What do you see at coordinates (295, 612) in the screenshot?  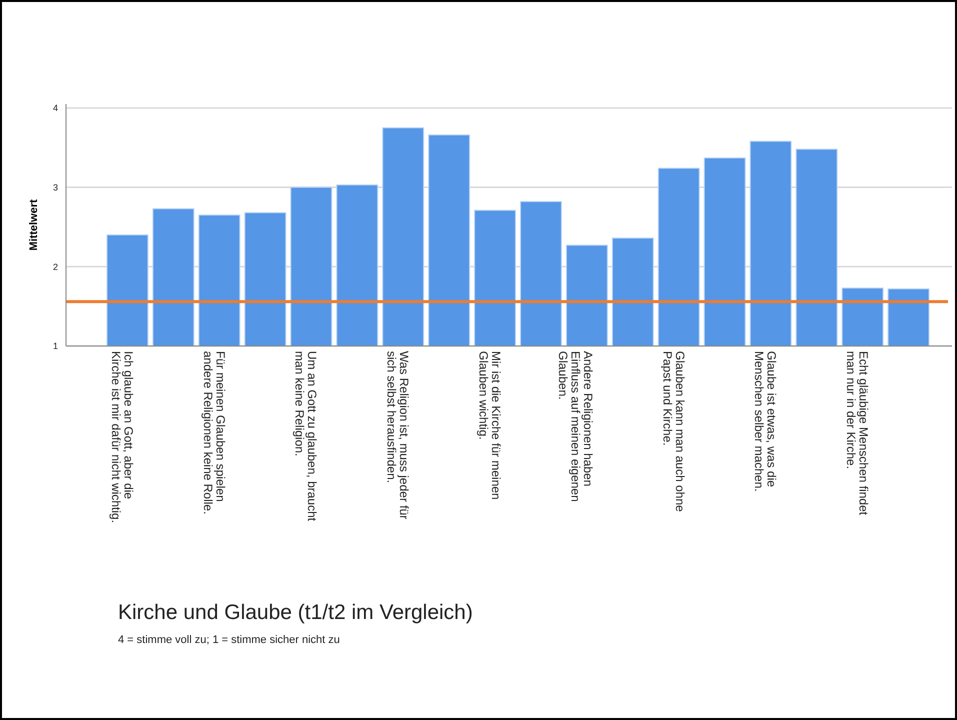 I see `text: Kirche und Glaube (t1/t2 im Vergleich)` at bounding box center [295, 612].